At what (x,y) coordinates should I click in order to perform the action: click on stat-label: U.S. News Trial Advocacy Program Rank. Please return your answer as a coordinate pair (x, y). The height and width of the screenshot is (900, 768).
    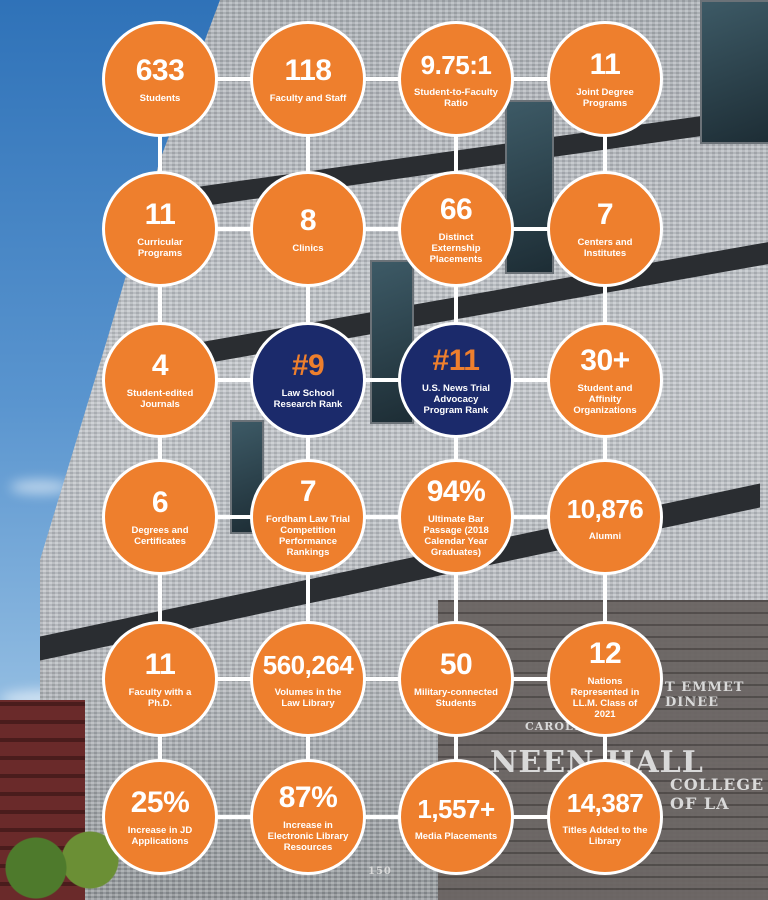
    Looking at the image, I should click on (456, 399).